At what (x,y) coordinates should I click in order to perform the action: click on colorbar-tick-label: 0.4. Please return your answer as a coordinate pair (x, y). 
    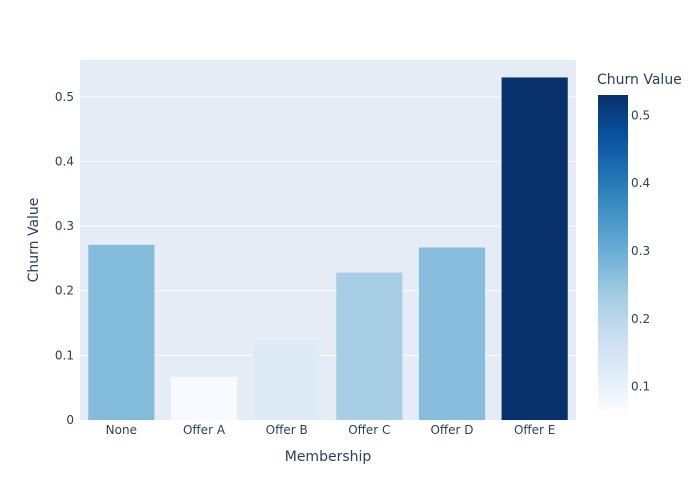
    Looking at the image, I should click on (640, 183).